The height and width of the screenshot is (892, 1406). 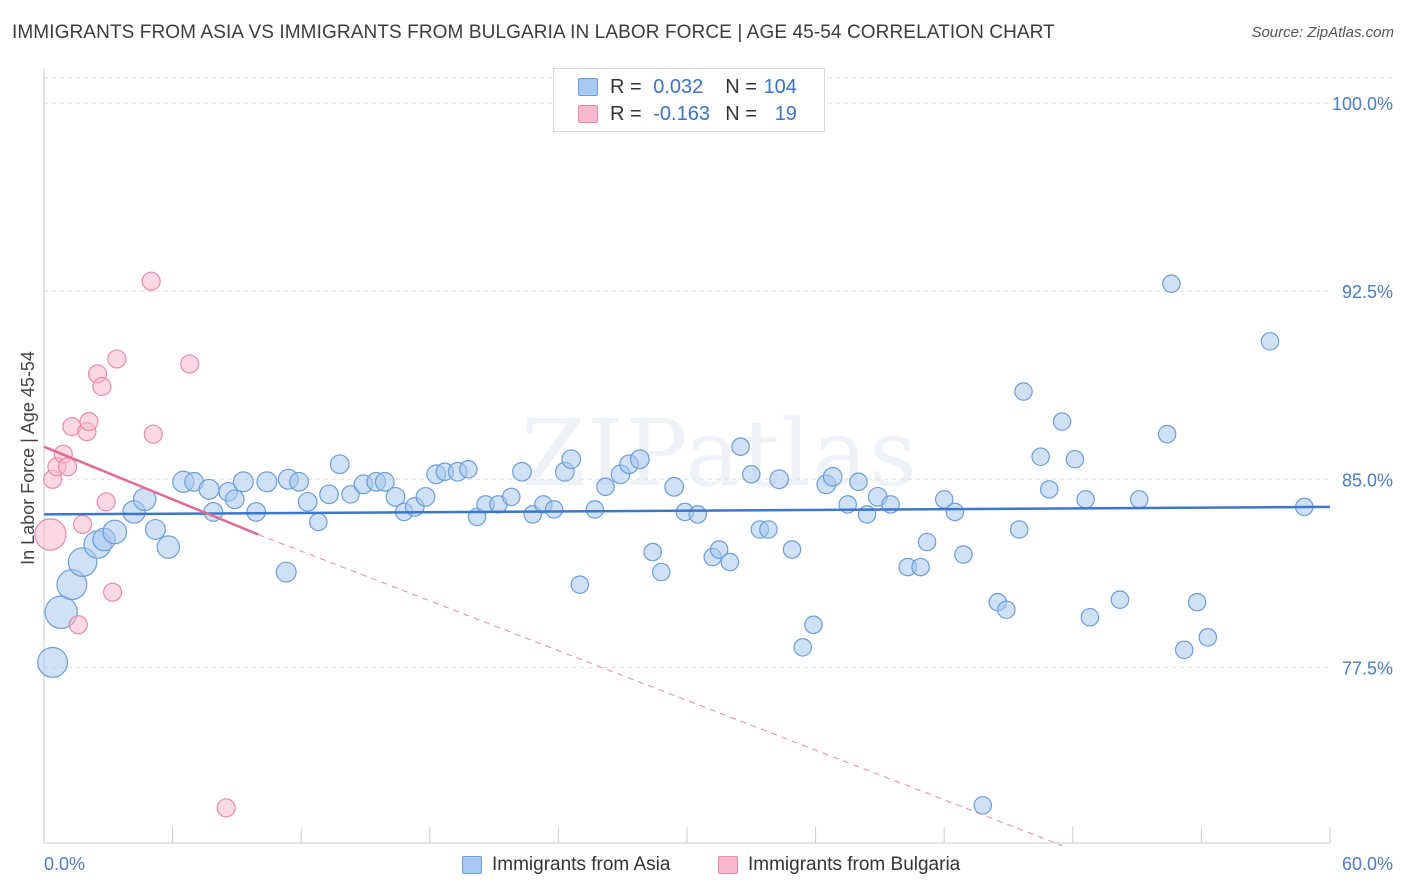 What do you see at coordinates (741, 113) in the screenshot?
I see `bulgaria-n-label: N =` at bounding box center [741, 113].